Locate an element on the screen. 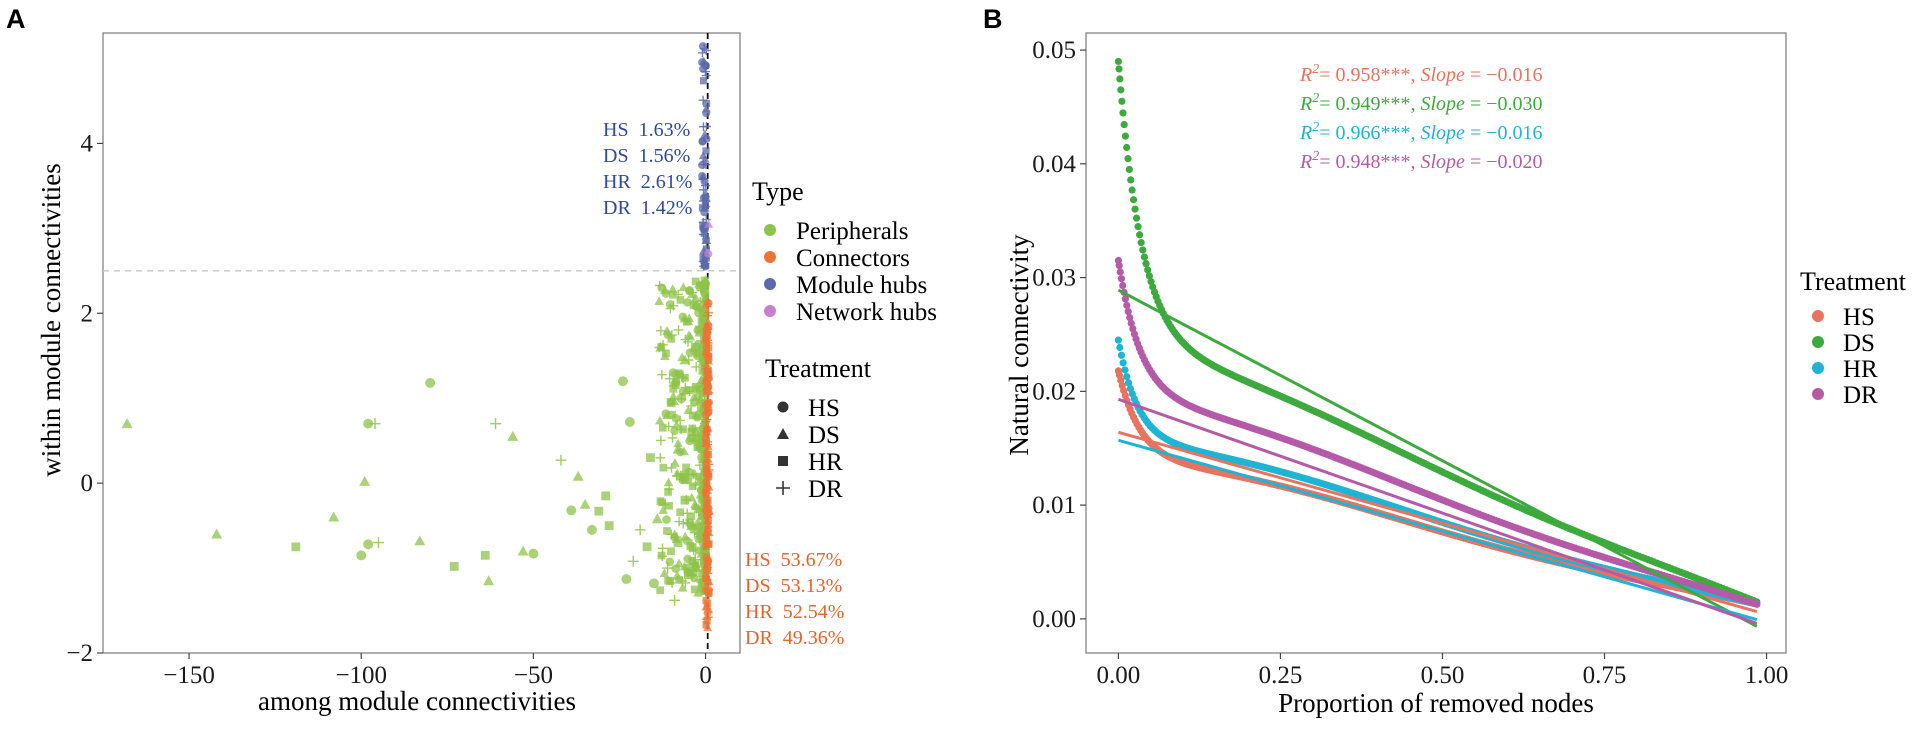  hub-pct-hr: HR 2.61% is located at coordinates (647, 182).